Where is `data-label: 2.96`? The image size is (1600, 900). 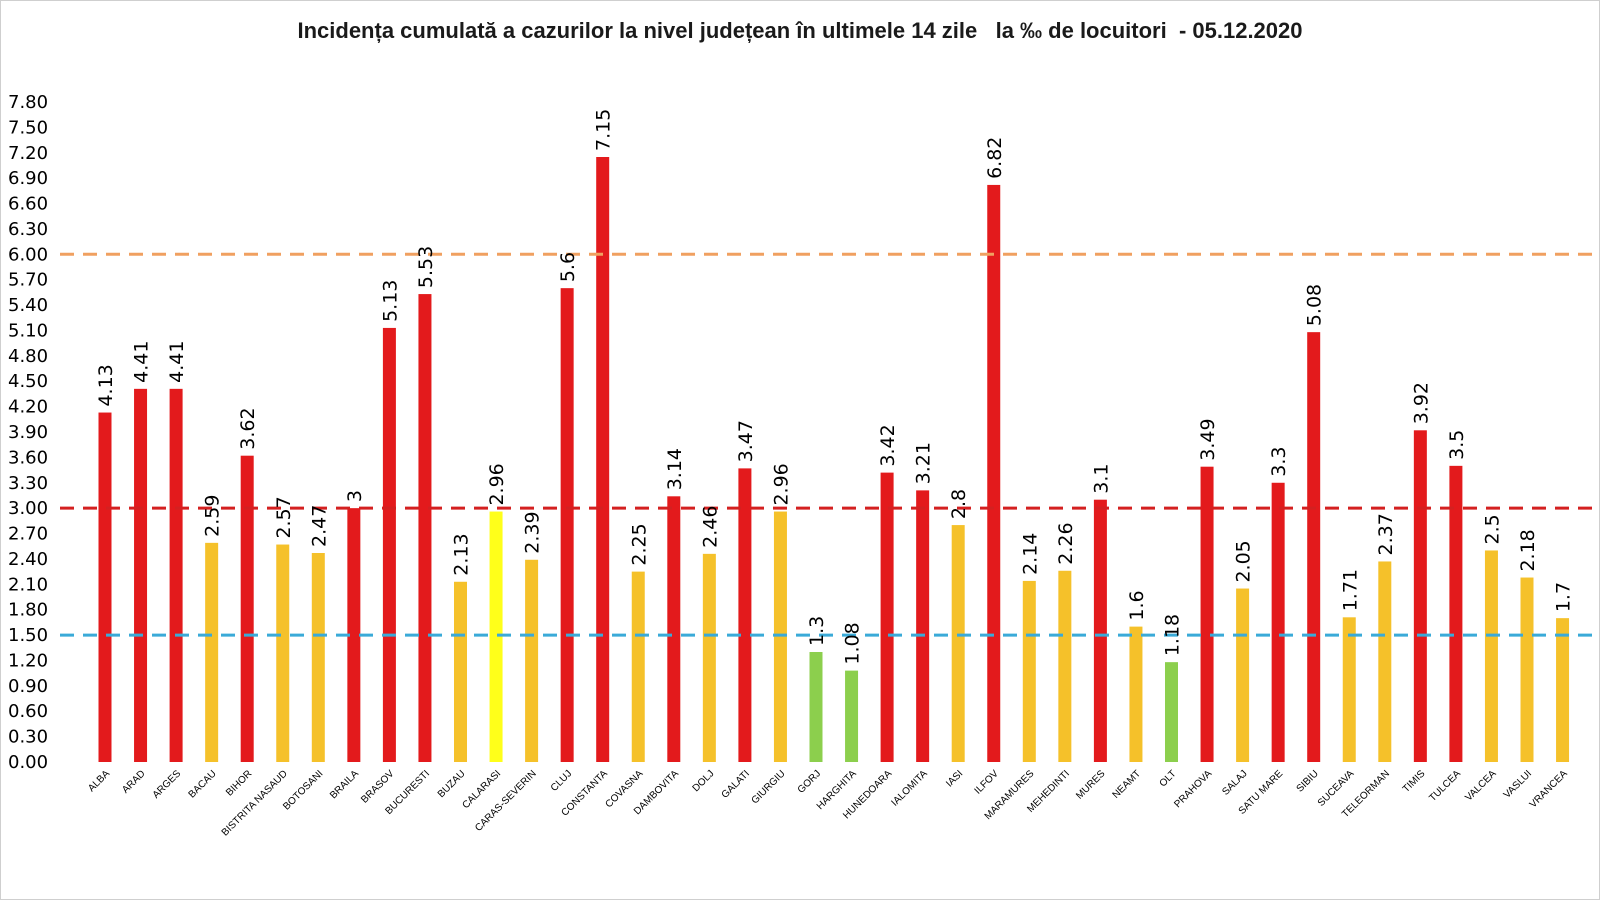 data-label: 2.96 is located at coordinates (497, 484).